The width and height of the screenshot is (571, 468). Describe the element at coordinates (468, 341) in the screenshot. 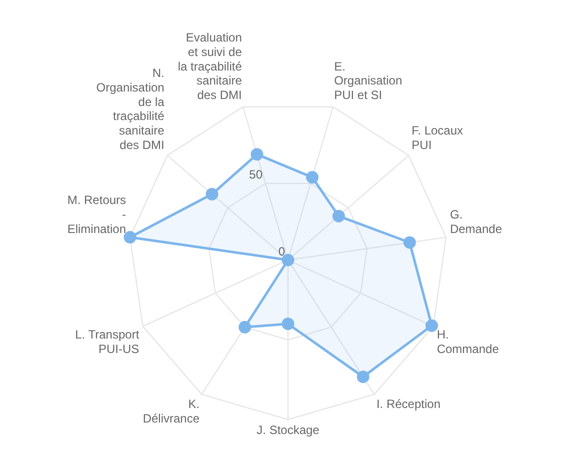

I see `spoke-label: H. Commande` at that location.